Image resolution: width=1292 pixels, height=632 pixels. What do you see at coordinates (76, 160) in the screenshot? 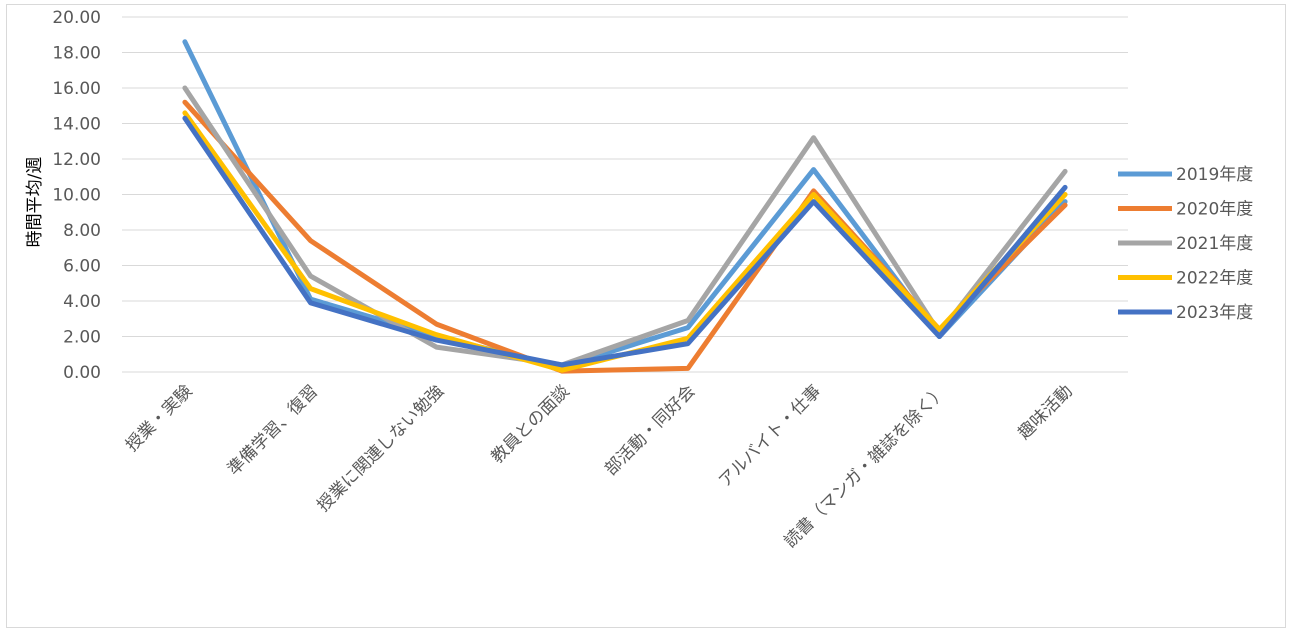
I see `y-tick-label: 12.00` at bounding box center [76, 160].